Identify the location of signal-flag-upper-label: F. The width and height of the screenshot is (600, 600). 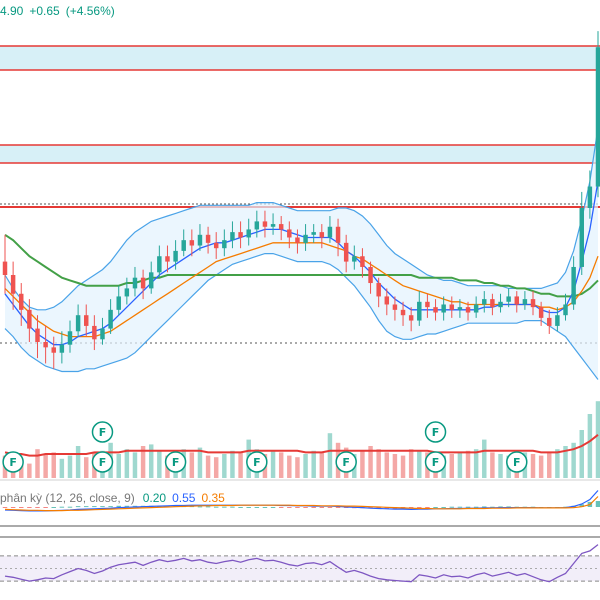
(103, 432).